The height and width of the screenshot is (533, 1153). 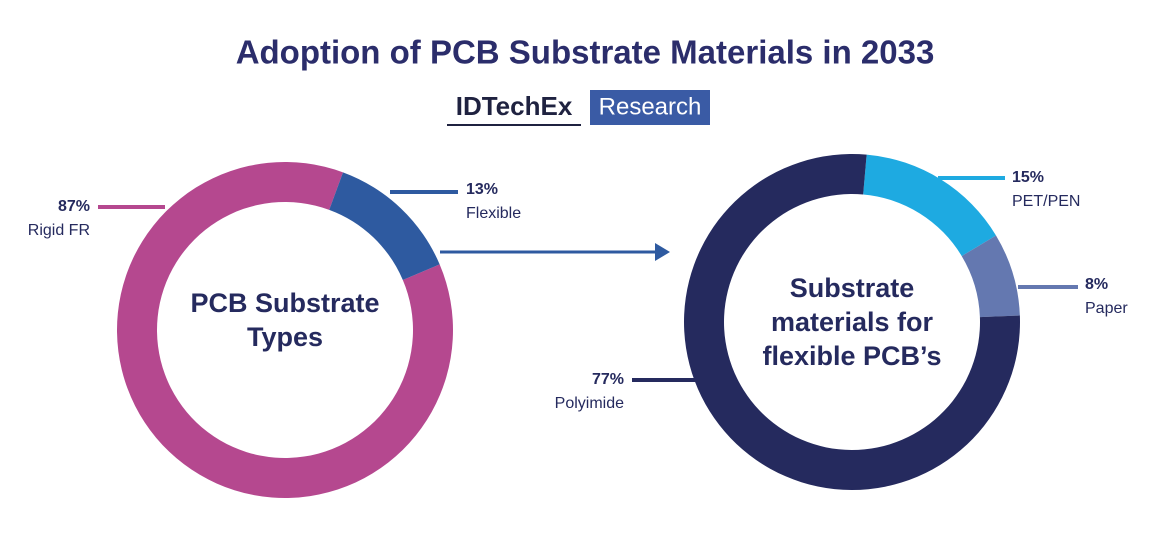 I want to click on category-label: Rigid FR, so click(x=59, y=230).